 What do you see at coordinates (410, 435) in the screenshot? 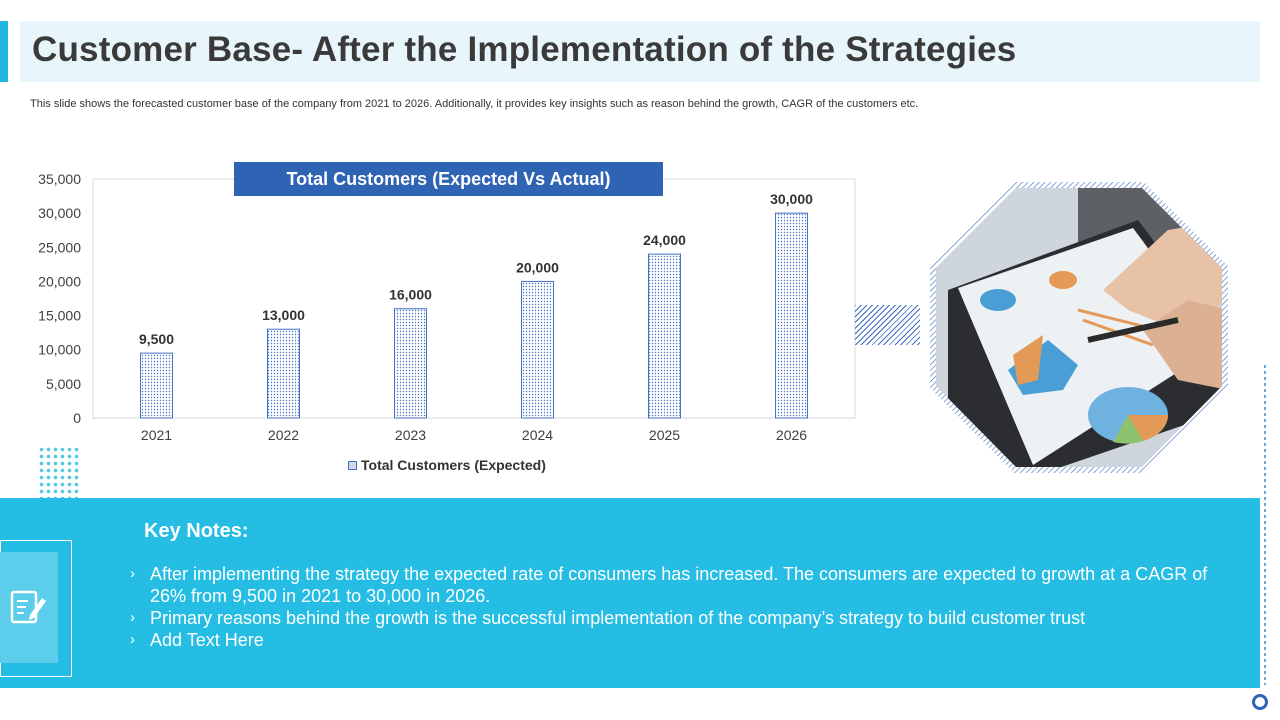
I see `x-tick-label: 2023` at bounding box center [410, 435].